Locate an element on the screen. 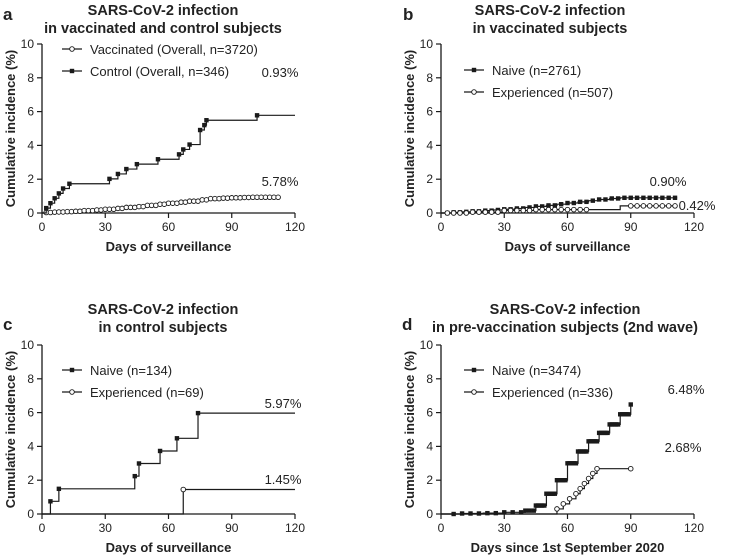 The height and width of the screenshot is (559, 748). legend-item: Control (Overall, n=346) is located at coordinates (145, 71).